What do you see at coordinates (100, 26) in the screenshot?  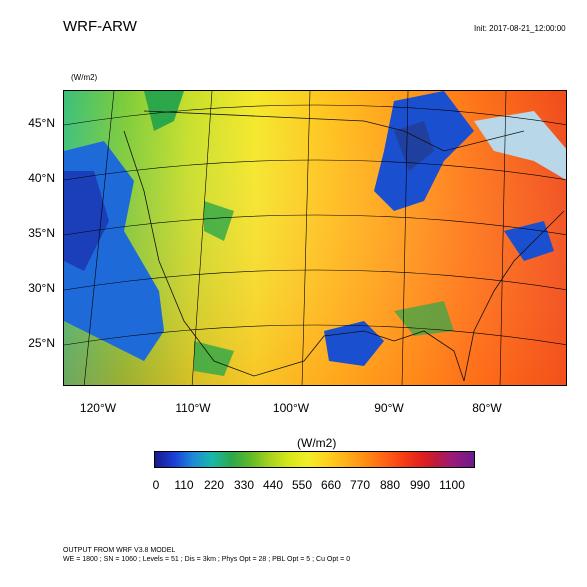 I see `plot-title: WRF-ARW` at bounding box center [100, 26].